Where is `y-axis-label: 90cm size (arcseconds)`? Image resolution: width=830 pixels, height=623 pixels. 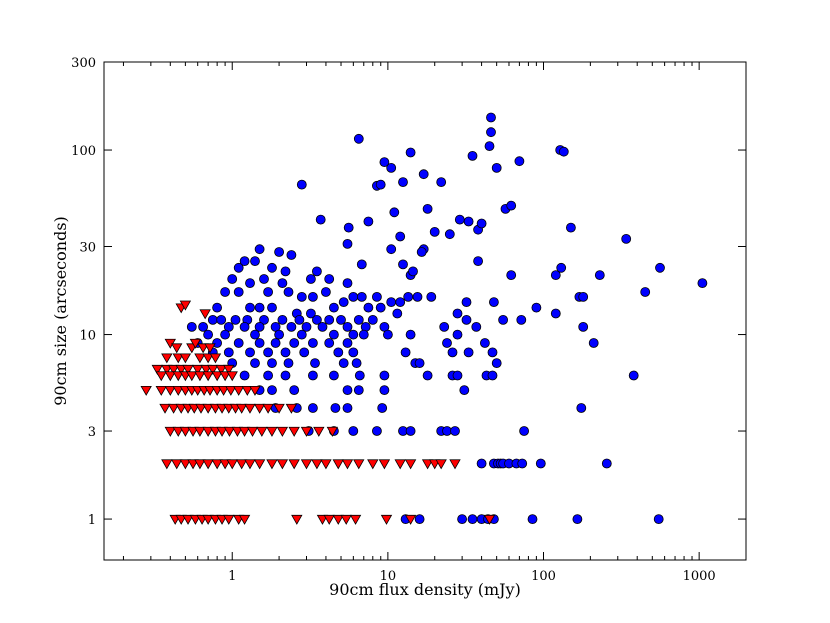 y-axis-label: 90cm size (arcseconds) is located at coordinates (60, 311).